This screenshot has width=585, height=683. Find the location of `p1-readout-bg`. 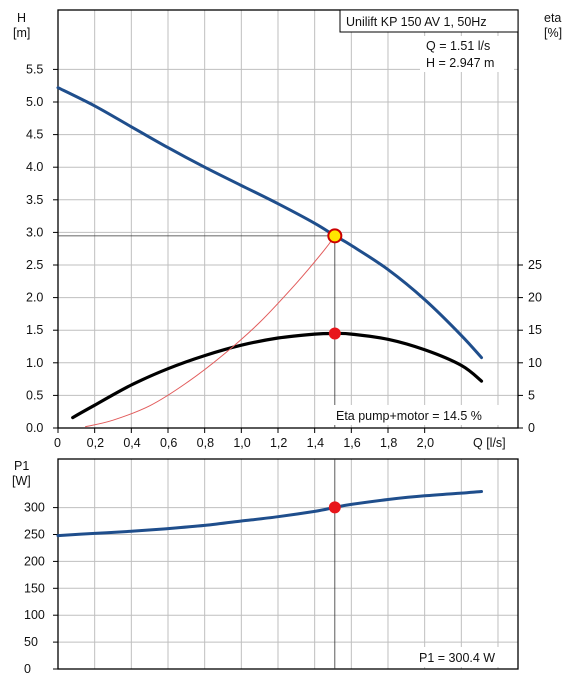

p1-readout-bg is located at coordinates (465, 657).